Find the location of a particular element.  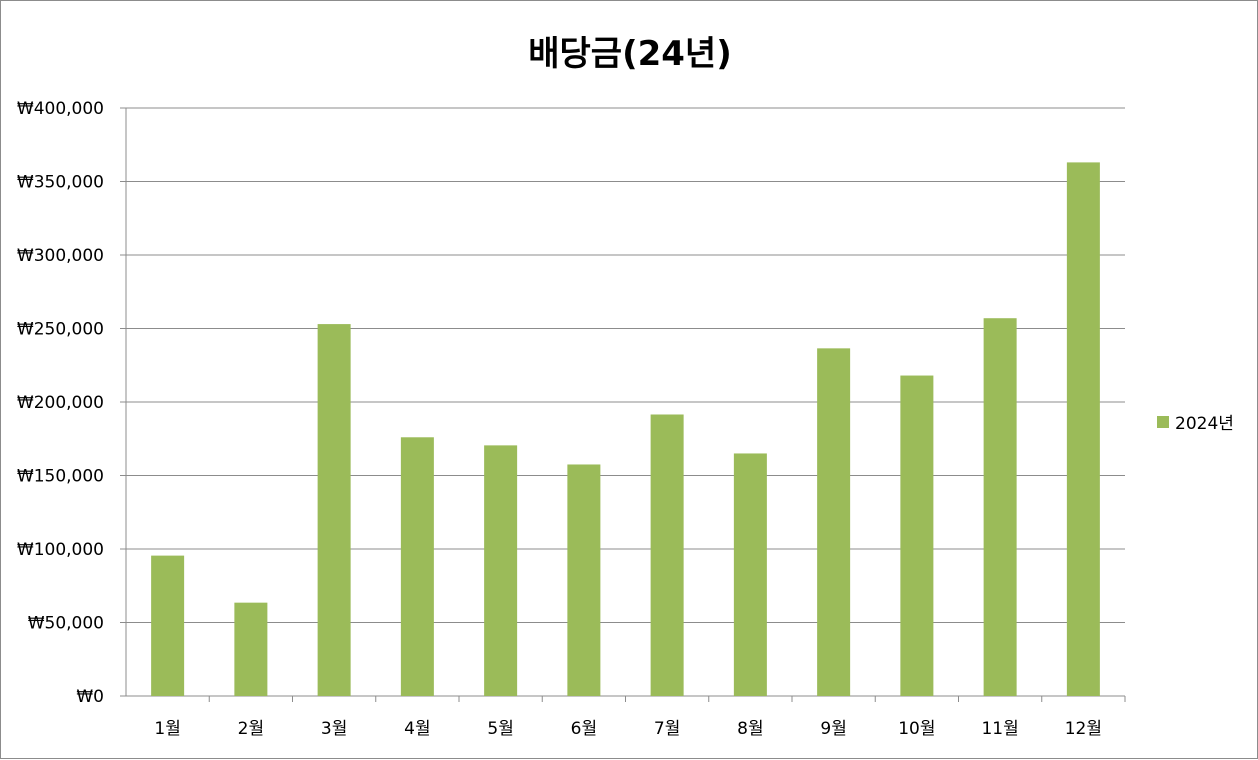

legend: 2024년 is located at coordinates (1195, 424).